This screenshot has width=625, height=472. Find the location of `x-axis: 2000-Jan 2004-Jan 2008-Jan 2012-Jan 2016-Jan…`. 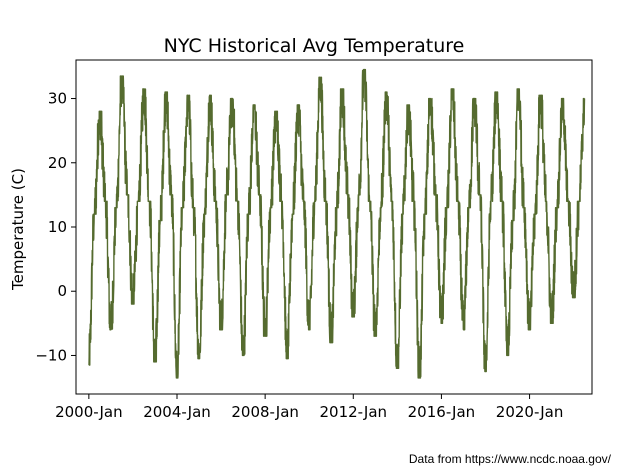

x-axis: 2000-Jan 2004-Jan 2008-Jan 2012-Jan 2016-Jan… is located at coordinates (309, 407).